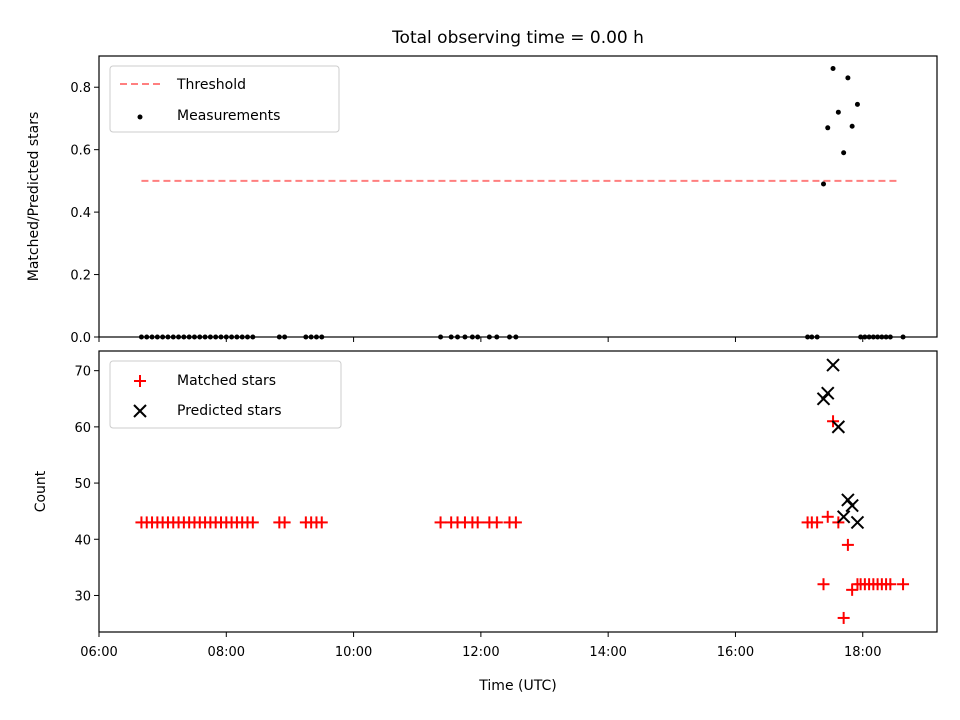  I want to click on bottom-legend: Matched stars Predicted stars, so click(225, 394).